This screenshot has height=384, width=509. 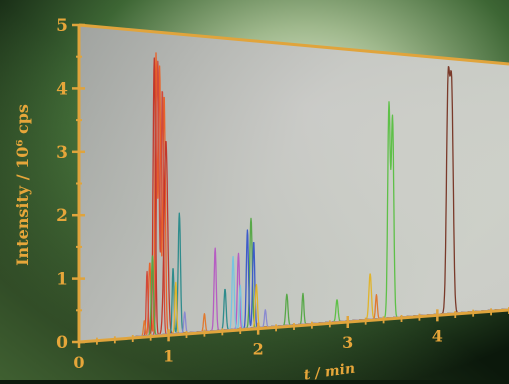 I want to click on x-tick-label: 0, so click(x=78, y=362).